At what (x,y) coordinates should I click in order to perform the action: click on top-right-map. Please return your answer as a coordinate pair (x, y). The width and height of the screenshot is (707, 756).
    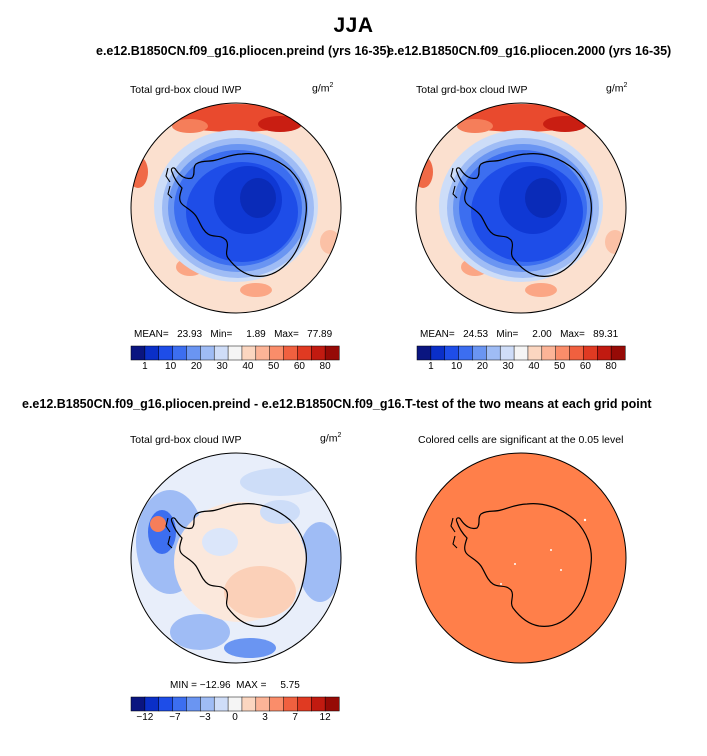
    Looking at the image, I should click on (521, 208).